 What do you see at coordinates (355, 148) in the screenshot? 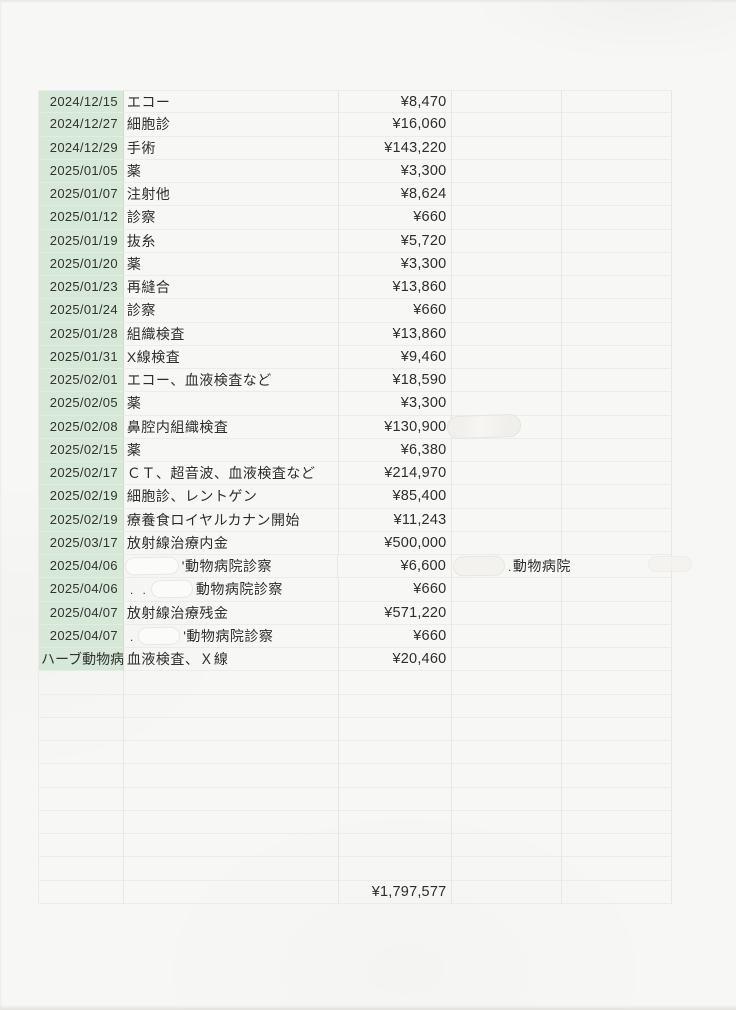
I see `table-row: 2024/12/29 手術 ¥143,220` at bounding box center [355, 148].